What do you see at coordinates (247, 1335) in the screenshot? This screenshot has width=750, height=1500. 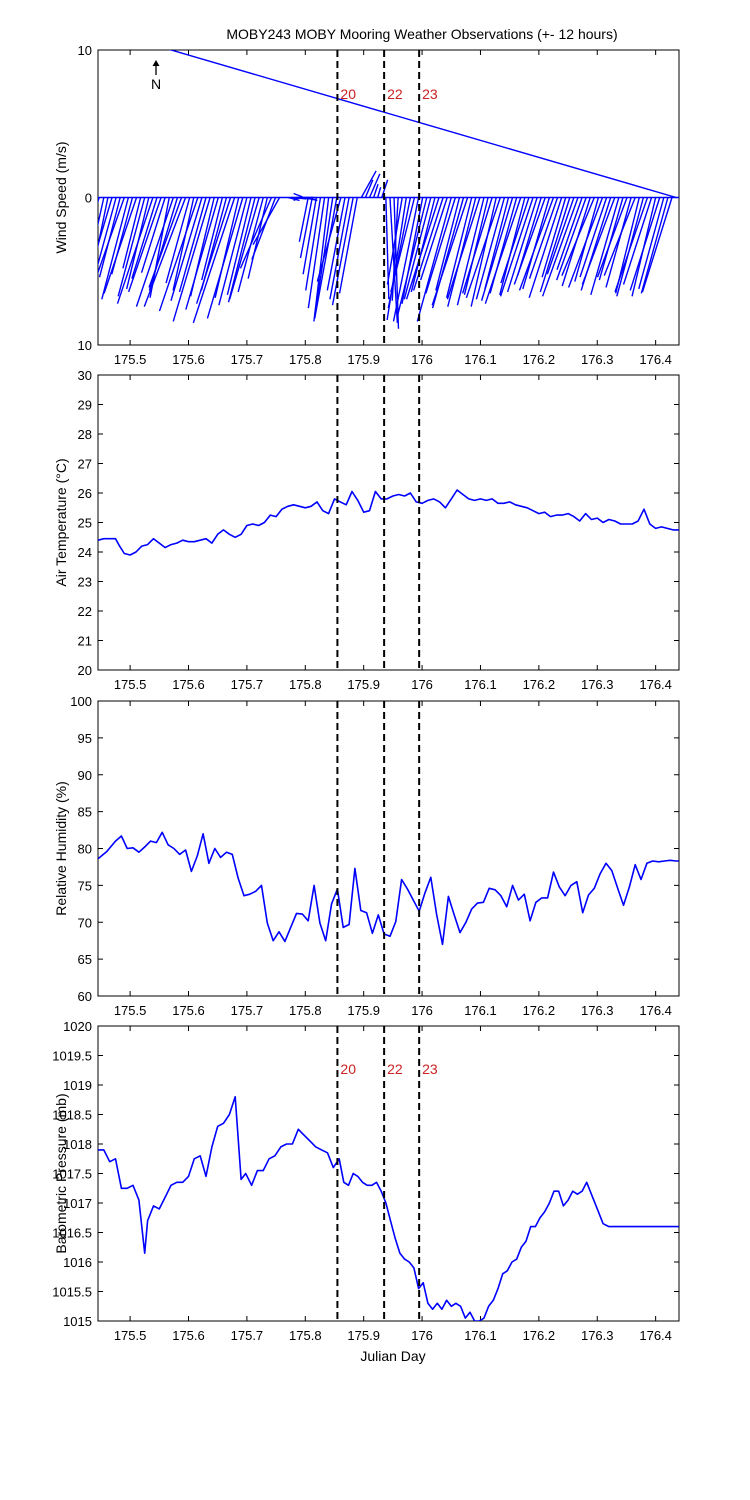 I see `pressure-xtick-label: 175.7` at bounding box center [247, 1335].